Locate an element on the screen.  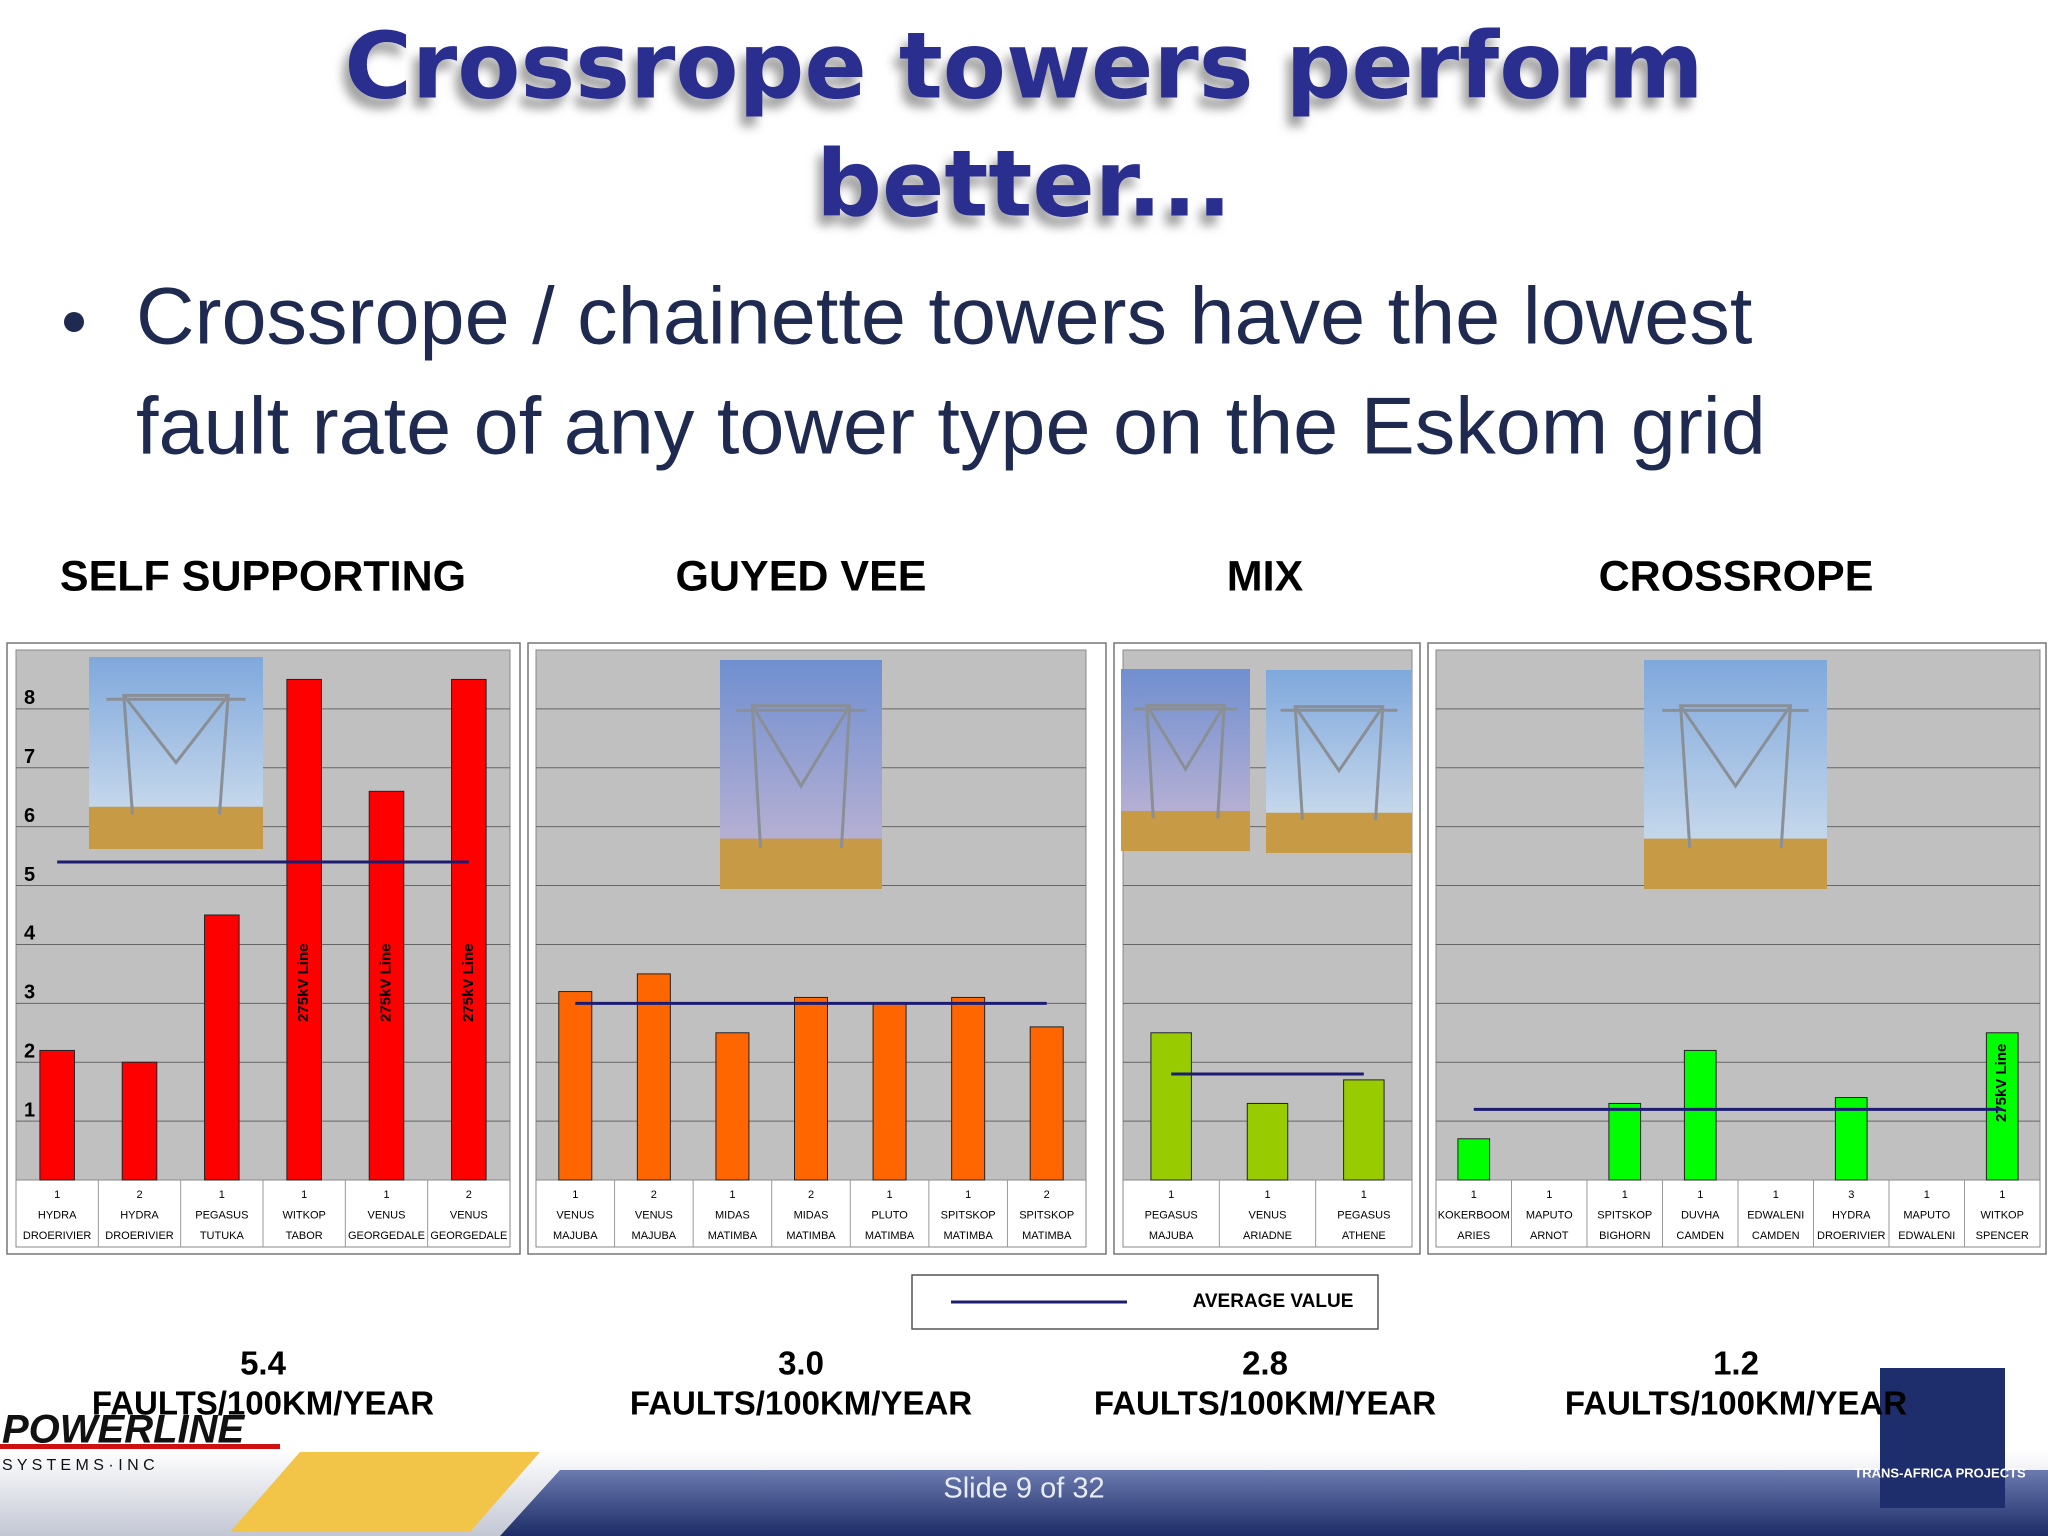
x-tick-label: ARIADNE is located at coordinates (1267, 1236).